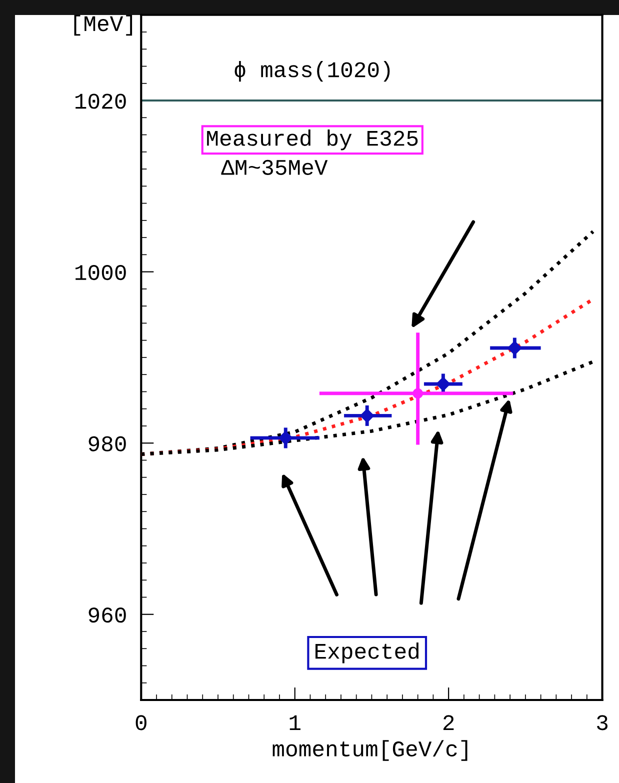 This screenshot has width=619, height=783. Describe the element at coordinates (370, 750) in the screenshot. I see `x-axis-title: momentum[GeV/c]` at that location.